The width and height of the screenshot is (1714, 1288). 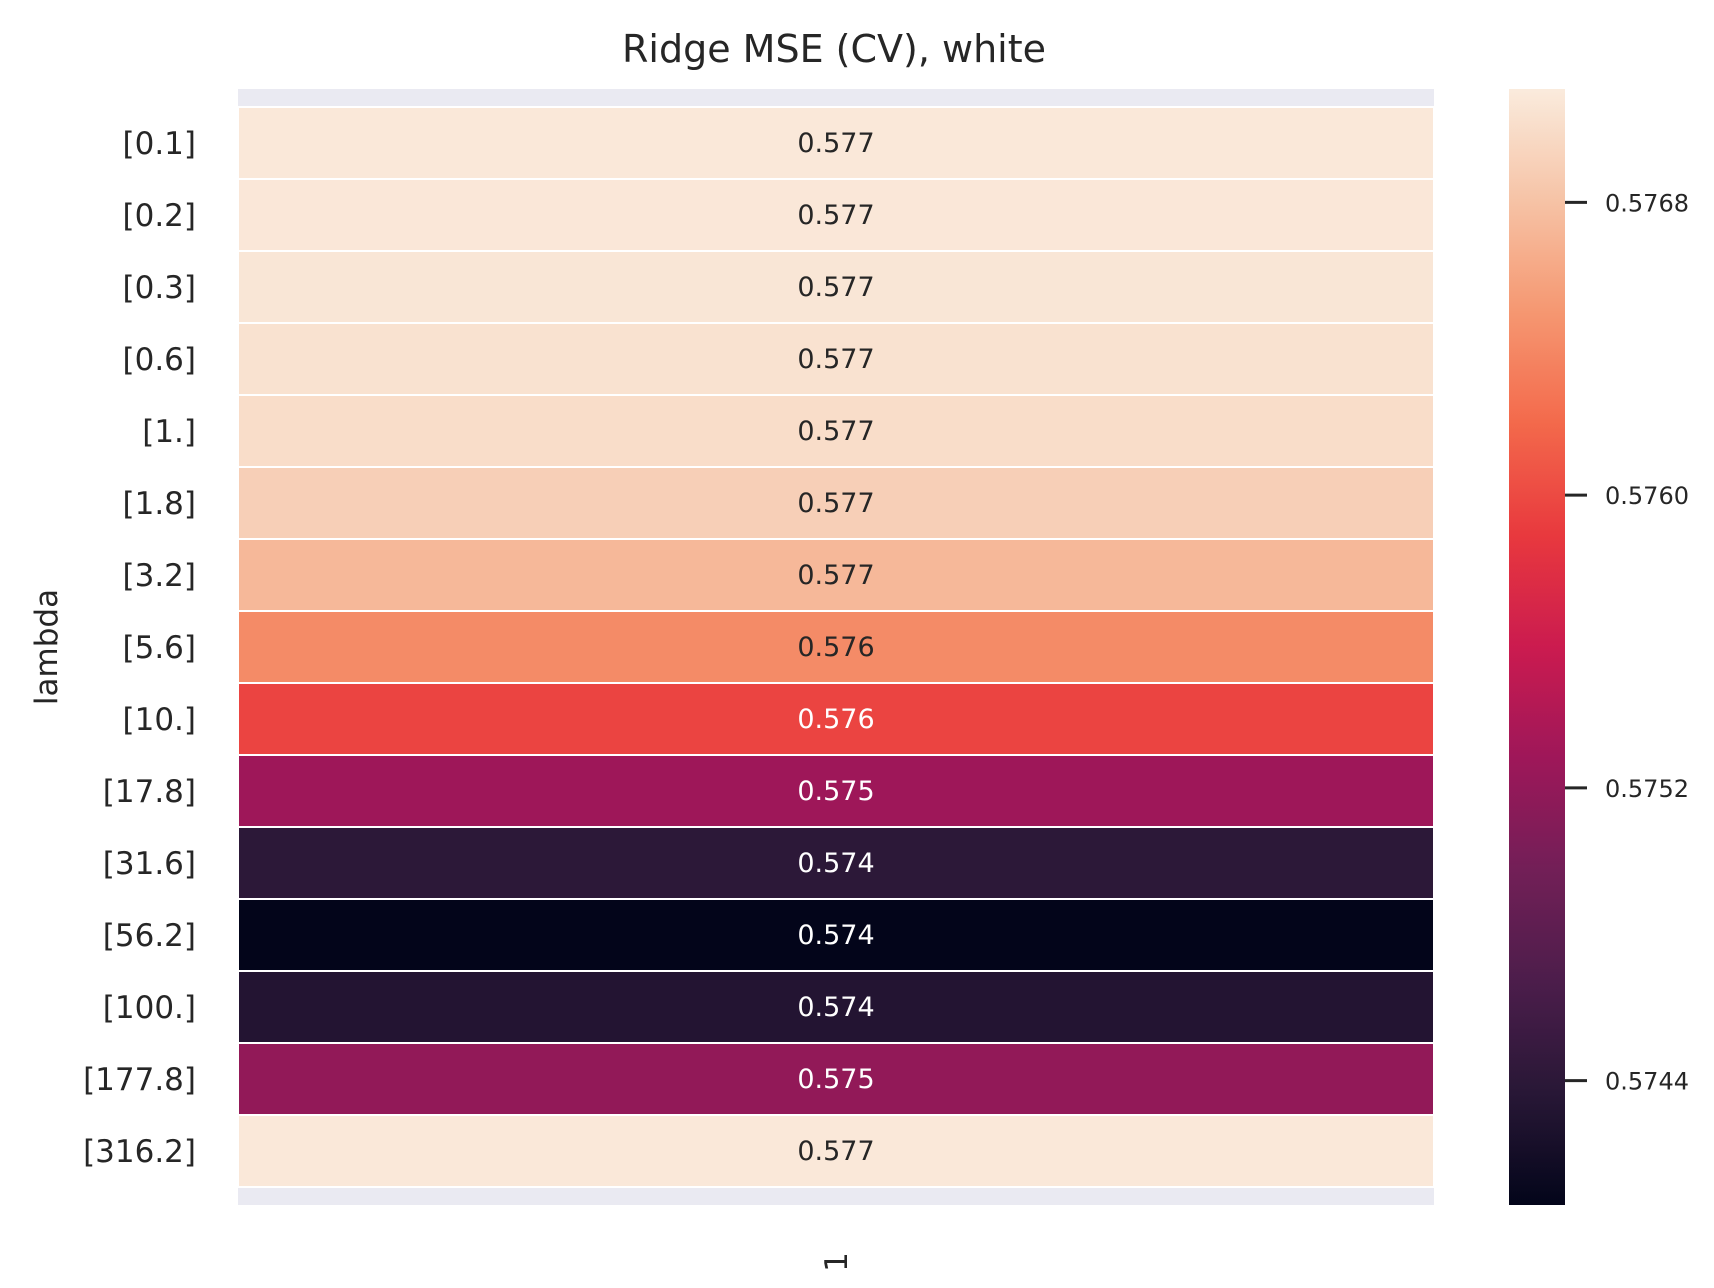 What do you see at coordinates (169, 432) in the screenshot?
I see `y-tick-label: [1.]` at bounding box center [169, 432].